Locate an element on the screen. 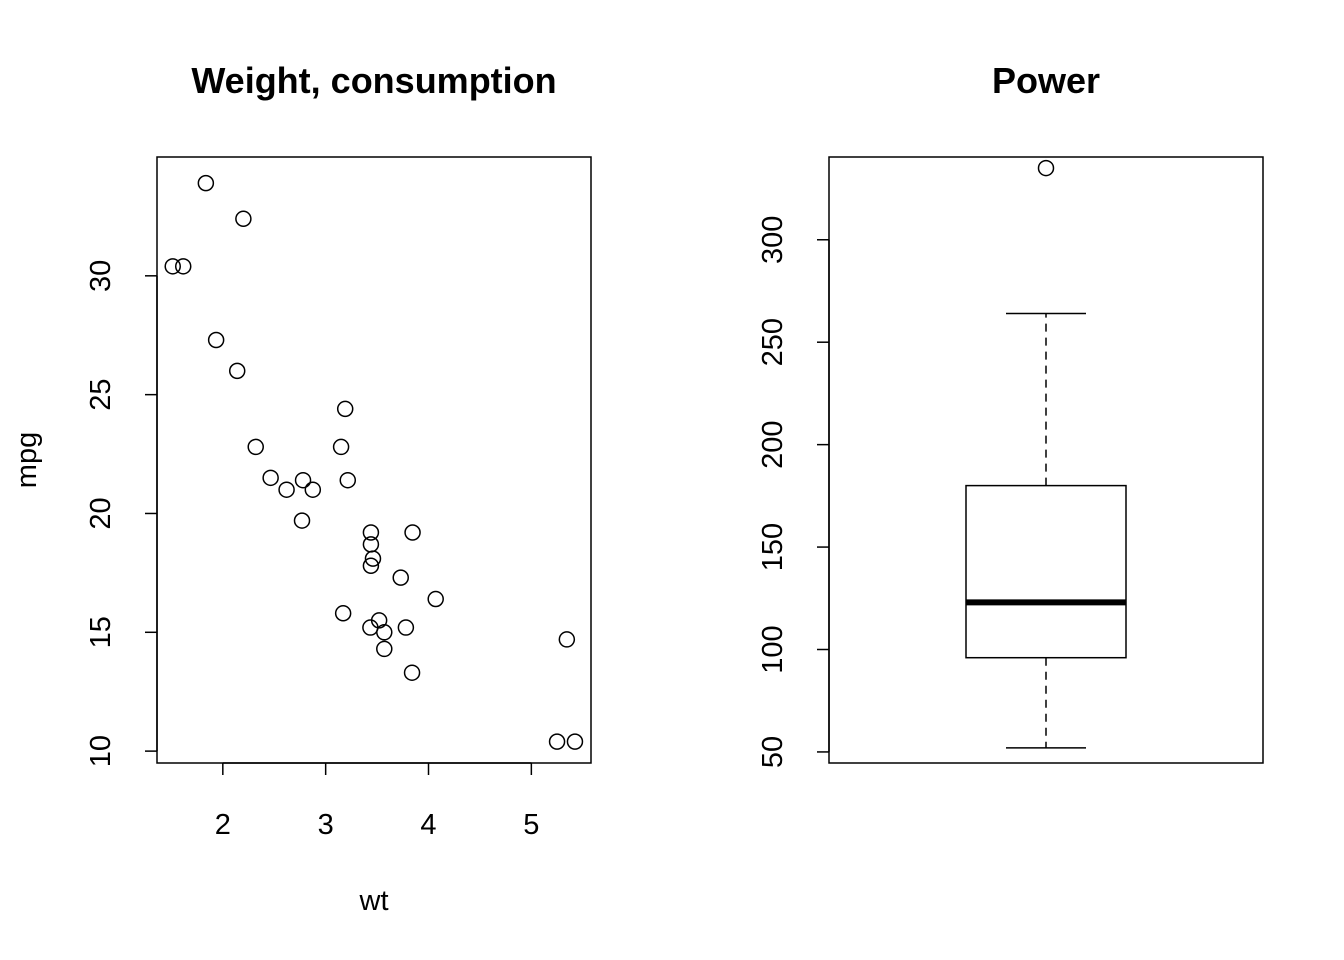 The image size is (1344, 960). x-tick-label: 5 is located at coordinates (531, 825).